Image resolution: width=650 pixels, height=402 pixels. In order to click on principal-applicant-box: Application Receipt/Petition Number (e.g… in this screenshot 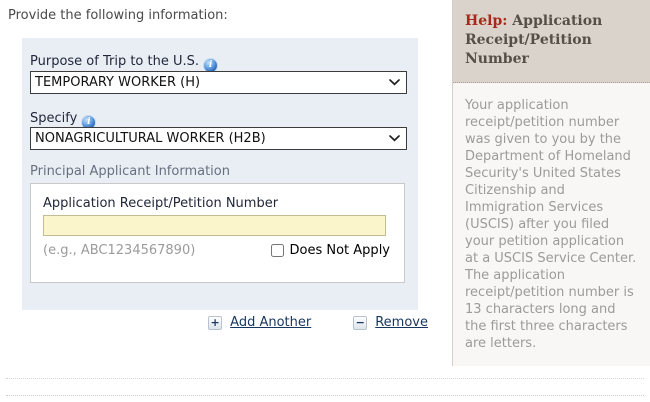, I will do `click(217, 233)`.